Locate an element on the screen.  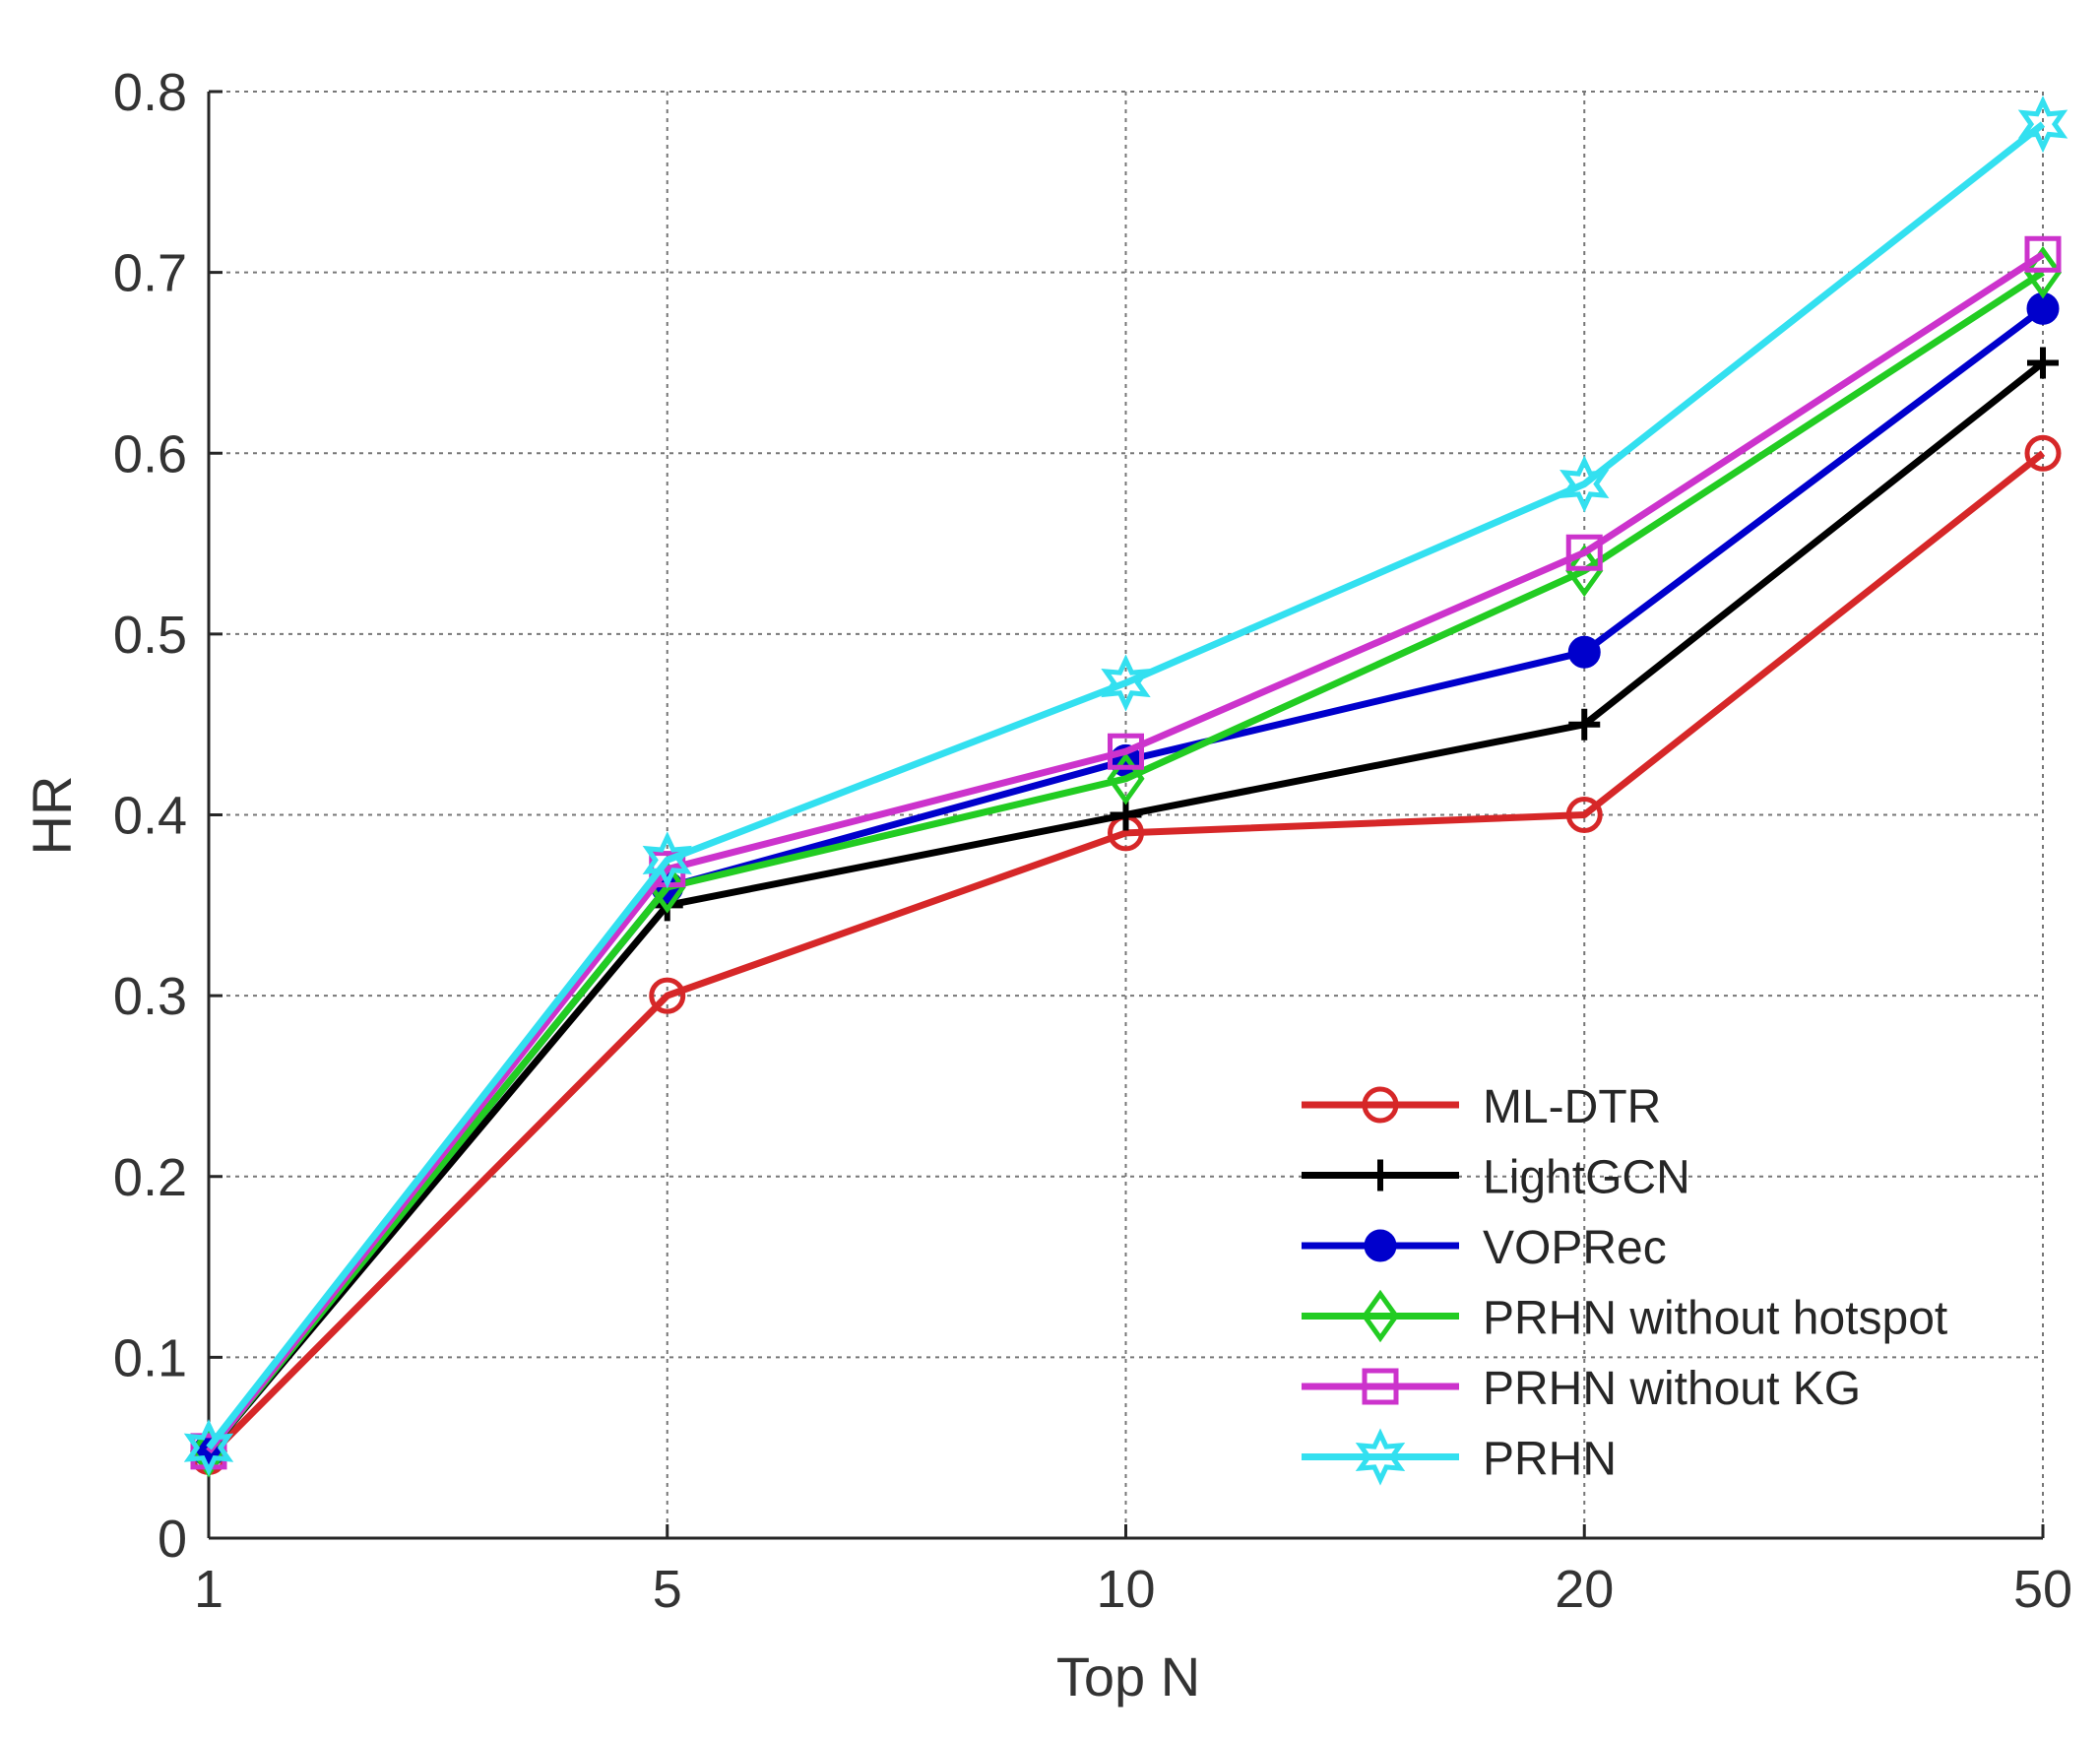
legend-item-prhn-without-hotspot: PRHN without hotspot is located at coordinates (1625, 1317).